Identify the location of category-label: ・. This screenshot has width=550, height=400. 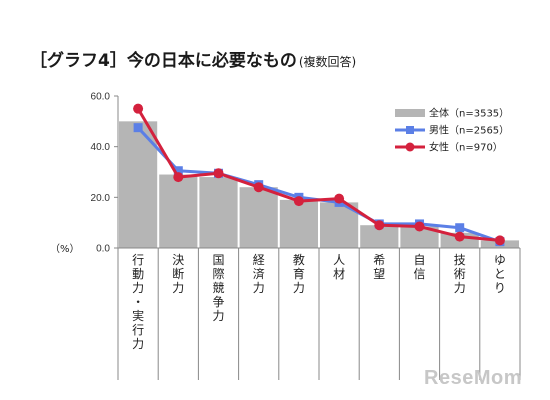
(138, 302).